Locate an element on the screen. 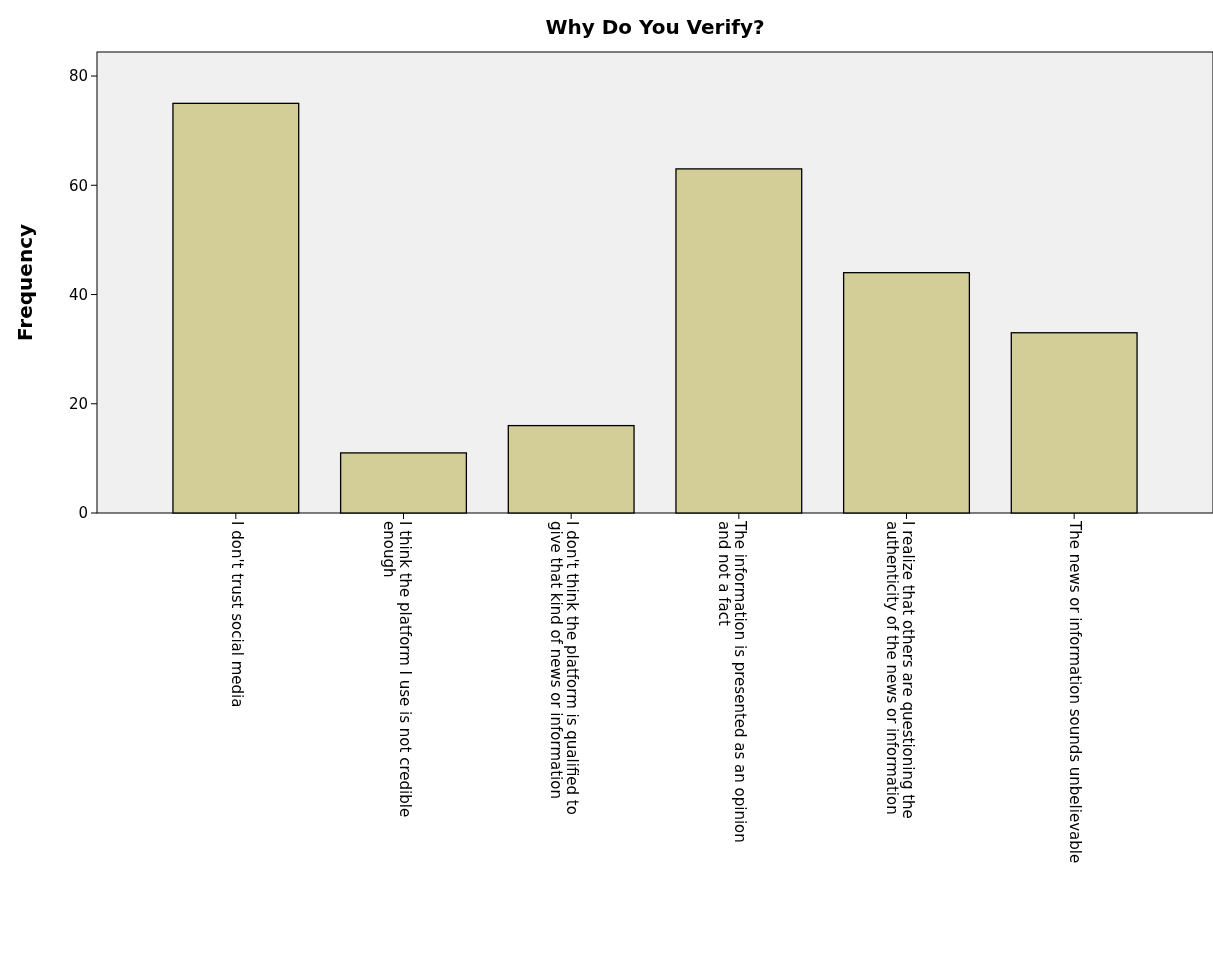 This screenshot has height=974, width=1213. x-tick-label: The information is presented as an opinion and not a fact is located at coordinates (731, 681).